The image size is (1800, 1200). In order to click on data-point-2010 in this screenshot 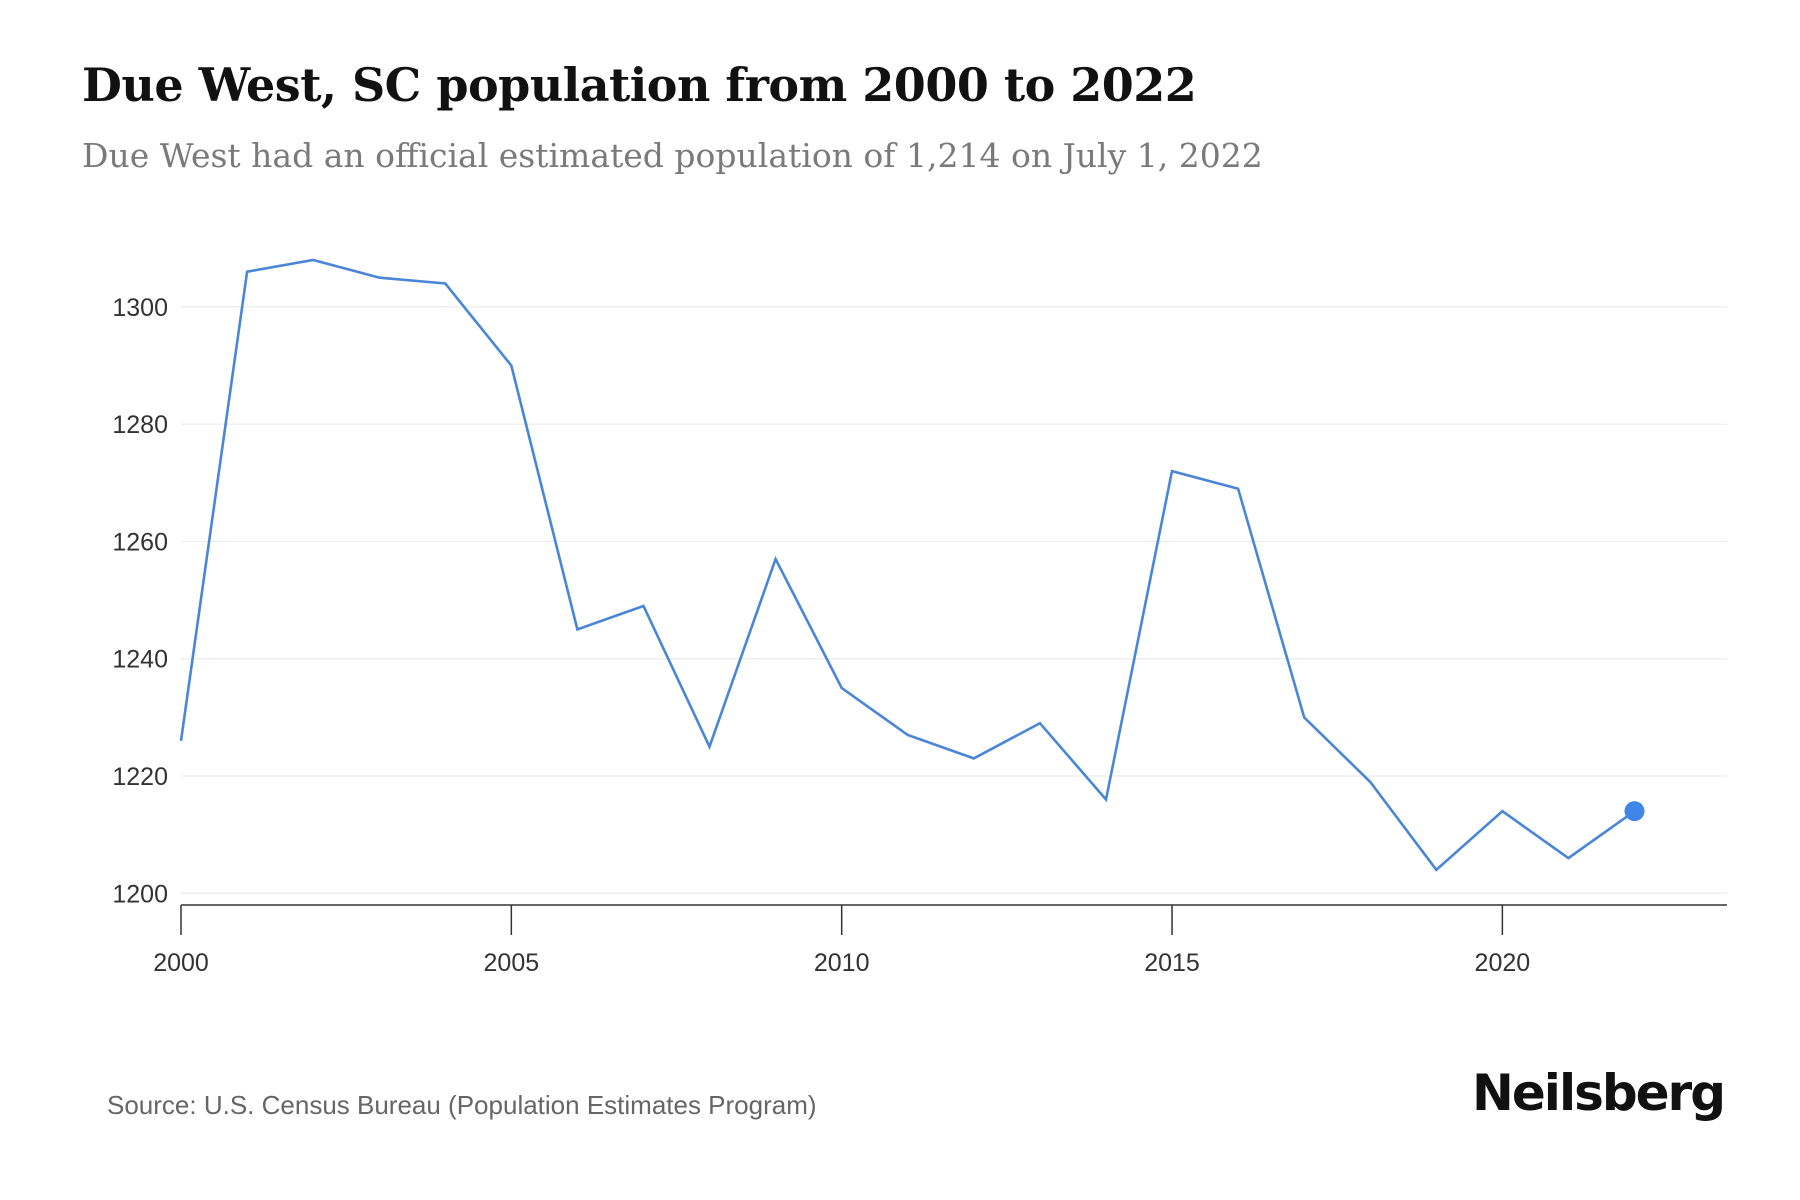, I will do `click(842, 688)`.